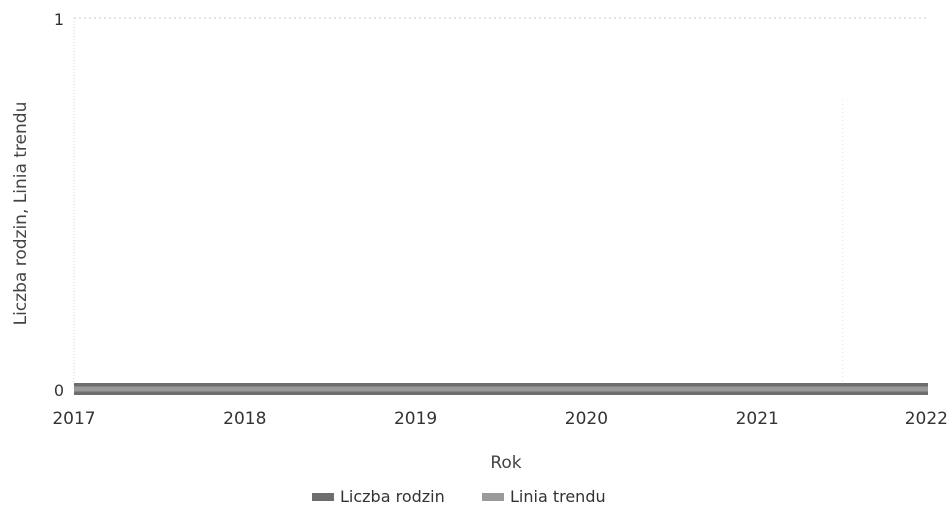 This screenshot has height=519, width=952. I want to click on x-tick-label-2018: 2018, so click(244, 419).